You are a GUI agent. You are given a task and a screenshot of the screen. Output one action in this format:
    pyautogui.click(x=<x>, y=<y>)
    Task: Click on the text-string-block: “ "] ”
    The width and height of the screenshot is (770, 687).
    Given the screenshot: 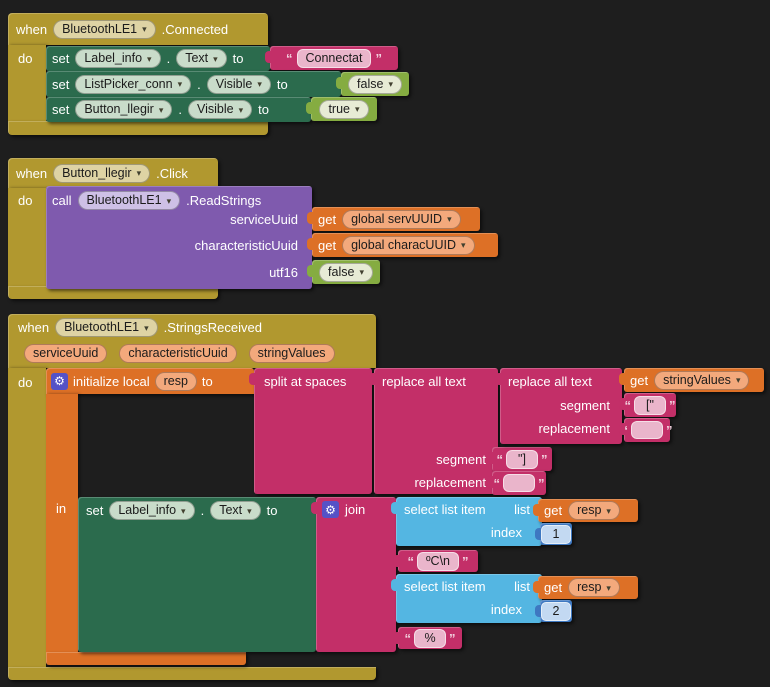 What is the action you would take?
    pyautogui.click(x=519, y=459)
    